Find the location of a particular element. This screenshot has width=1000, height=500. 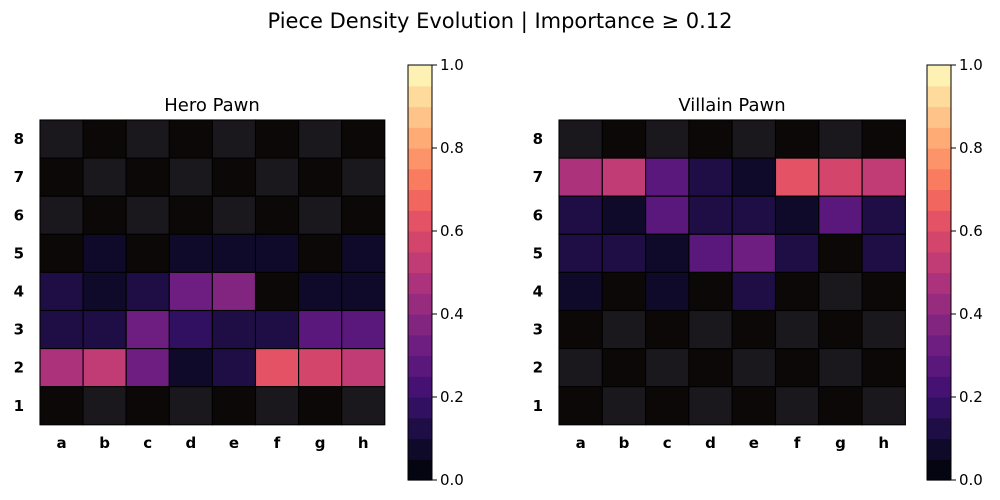

heatmap-cell-d7 is located at coordinates (190, 177).